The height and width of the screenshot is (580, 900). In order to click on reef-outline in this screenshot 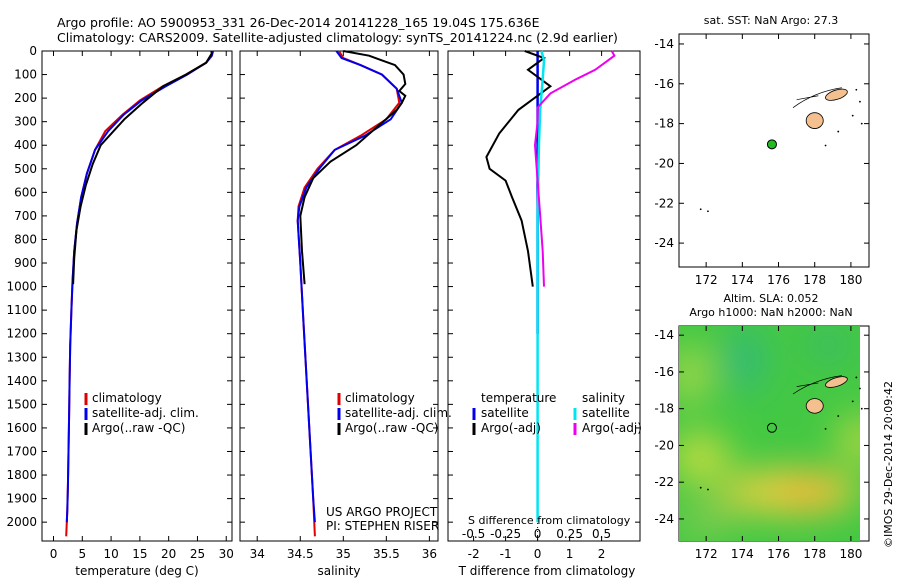, I will do `click(817, 97)`.